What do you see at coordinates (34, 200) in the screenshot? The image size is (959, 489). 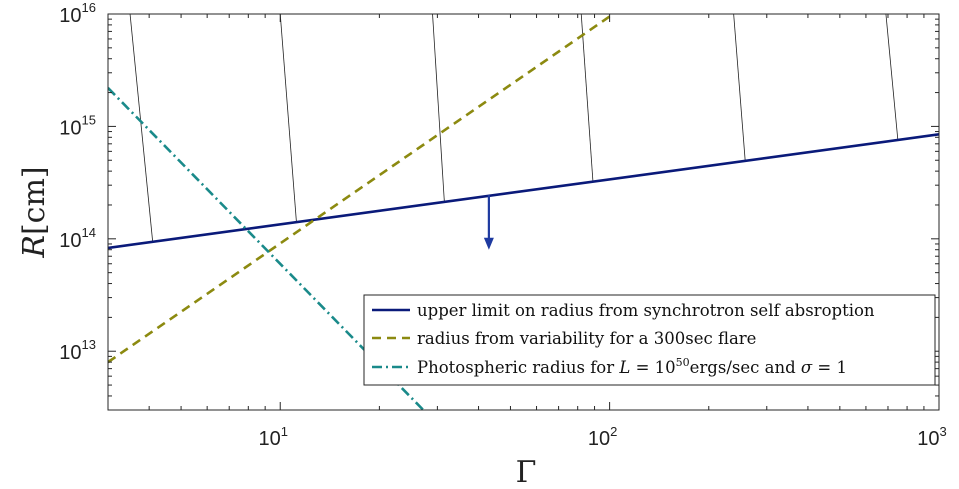 I see `y-axis-label-unit: [cm]` at bounding box center [34, 200].